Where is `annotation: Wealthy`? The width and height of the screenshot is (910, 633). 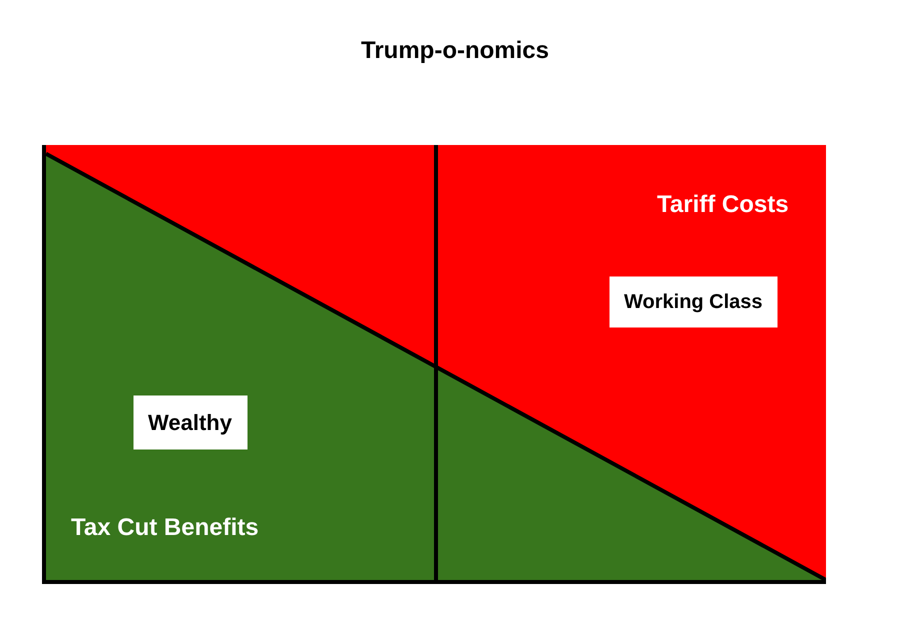
annotation: Wealthy is located at coordinates (190, 422).